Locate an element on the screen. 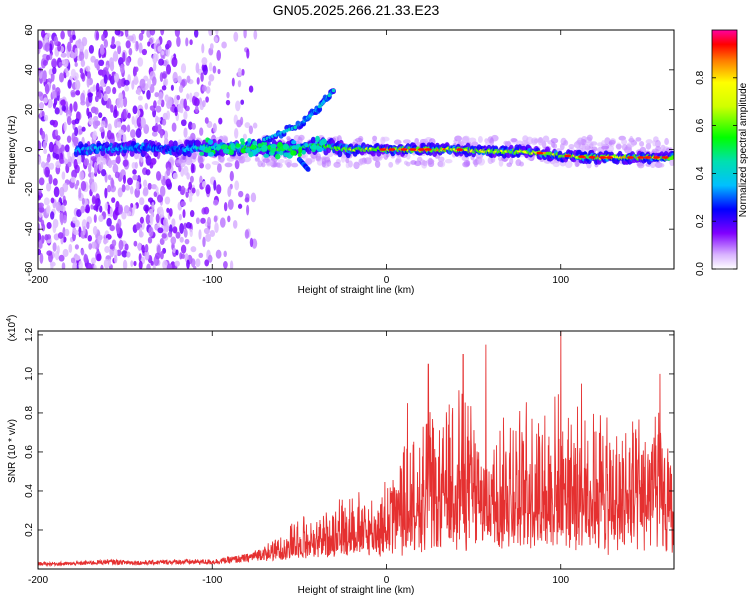  y-tick-label: -20 is located at coordinates (29, 189).